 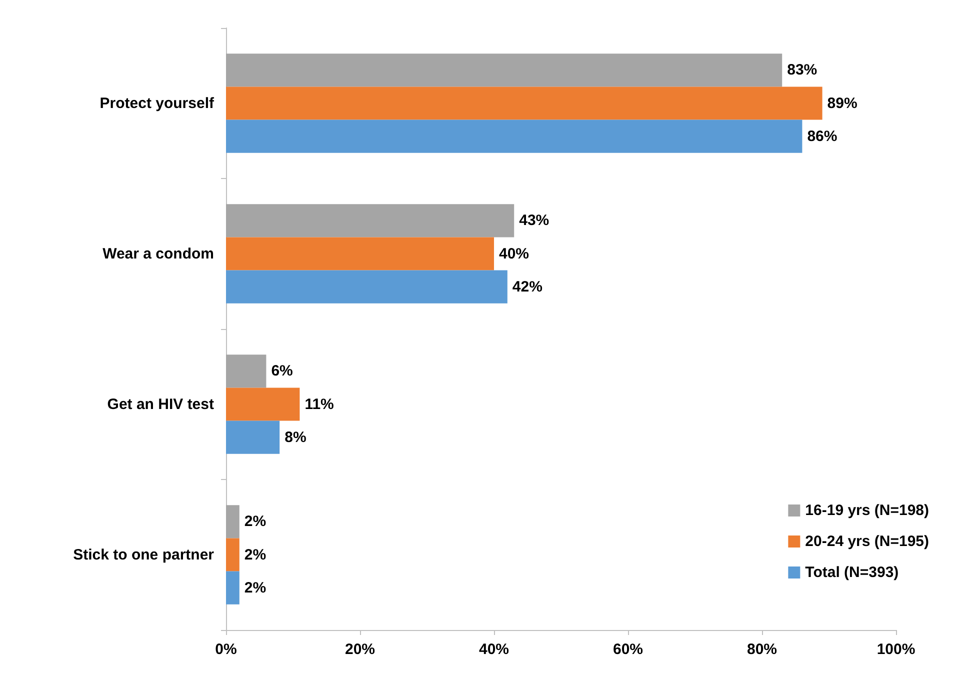 I want to click on data-label: 6%, so click(x=282, y=371).